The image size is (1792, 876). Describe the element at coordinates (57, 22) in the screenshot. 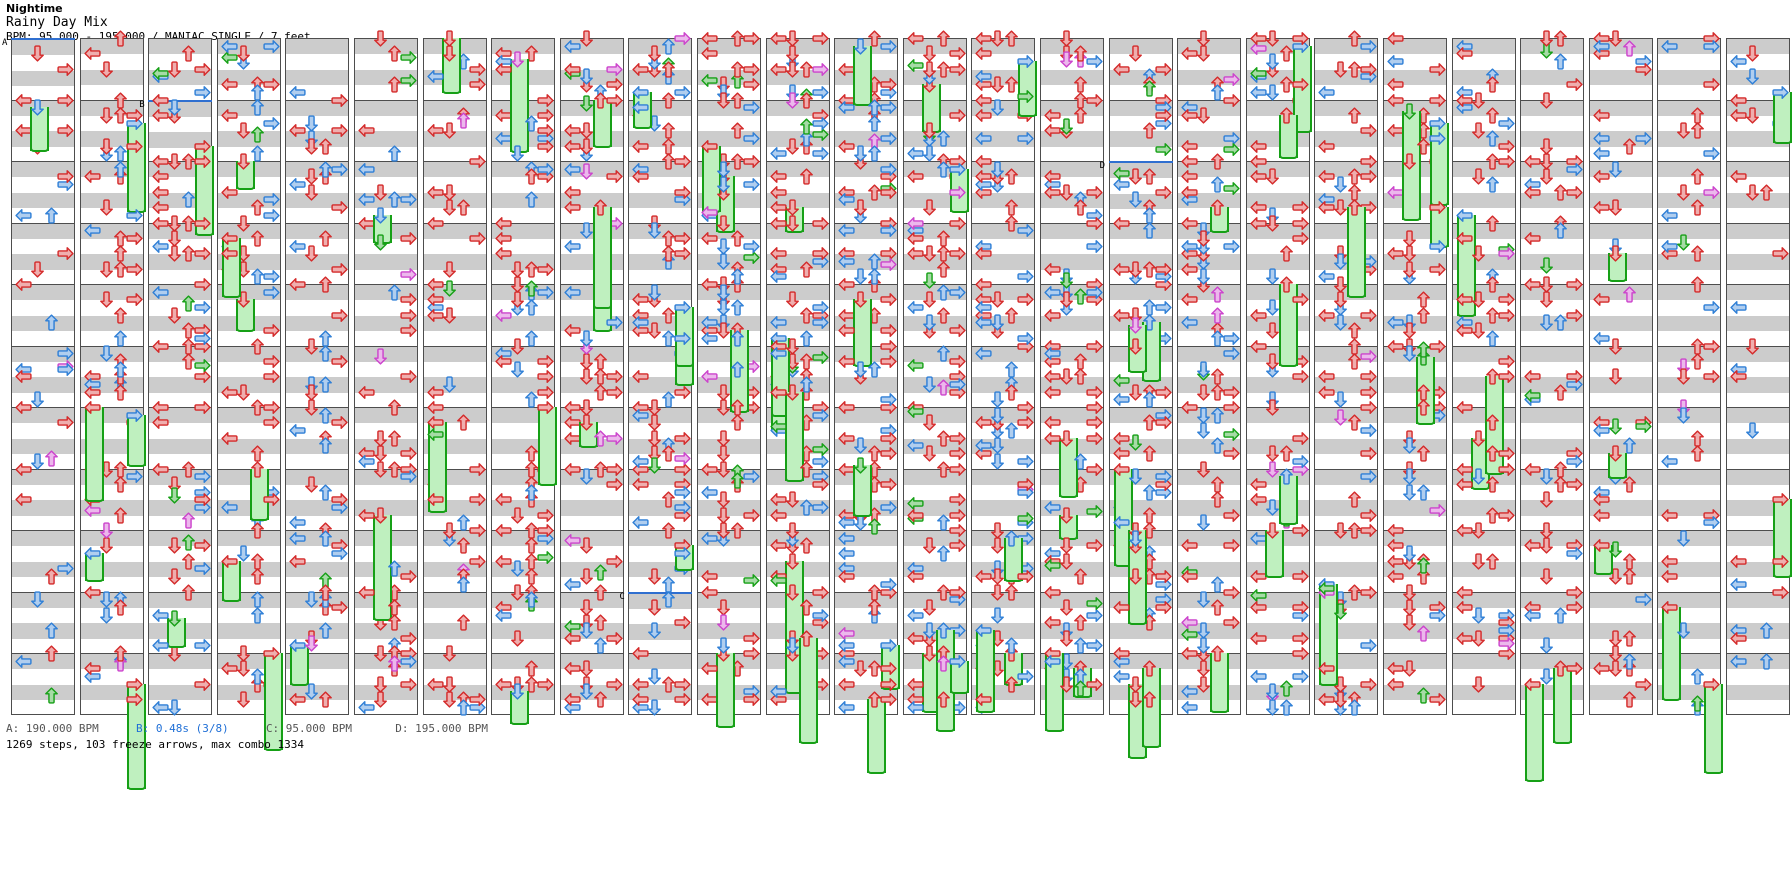

I see `song-subtitle: Rainy Day Mix` at that location.